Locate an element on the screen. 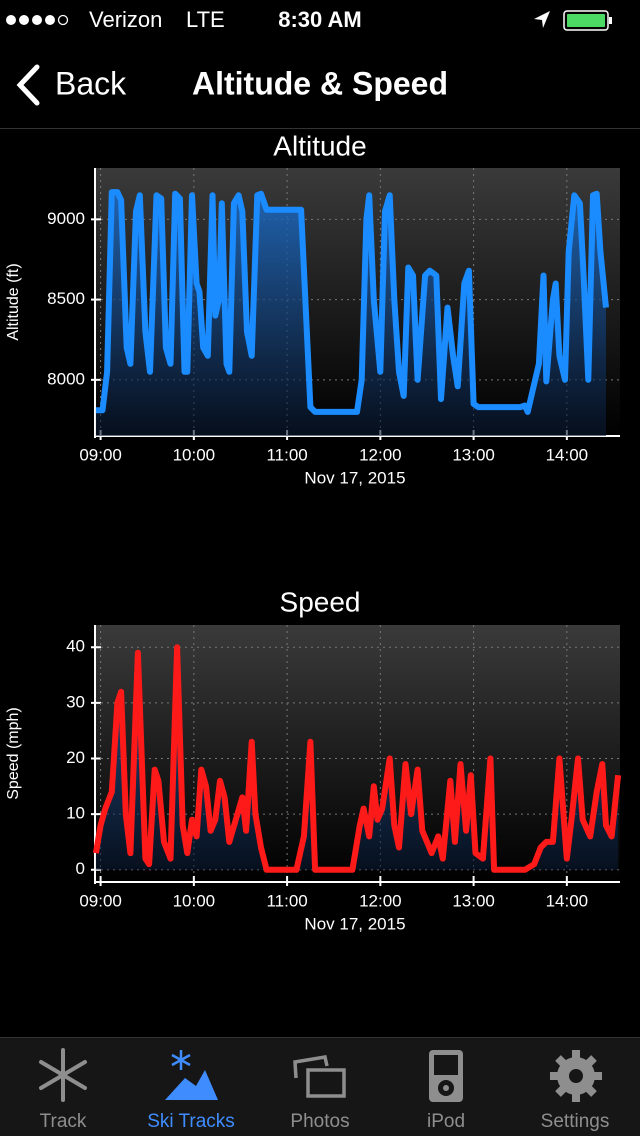  y-tick-label: 10 is located at coordinates (75, 813).